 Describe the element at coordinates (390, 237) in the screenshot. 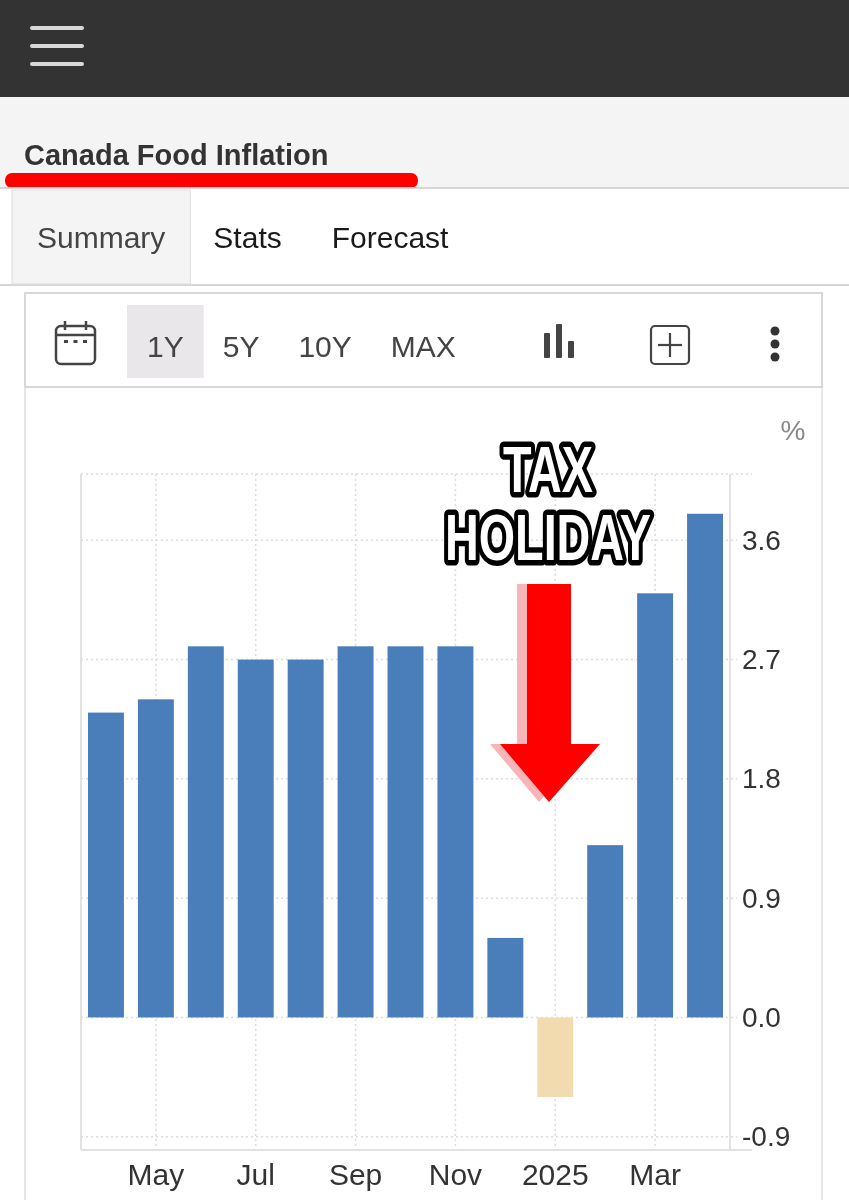

I see `text: Forecast` at that location.